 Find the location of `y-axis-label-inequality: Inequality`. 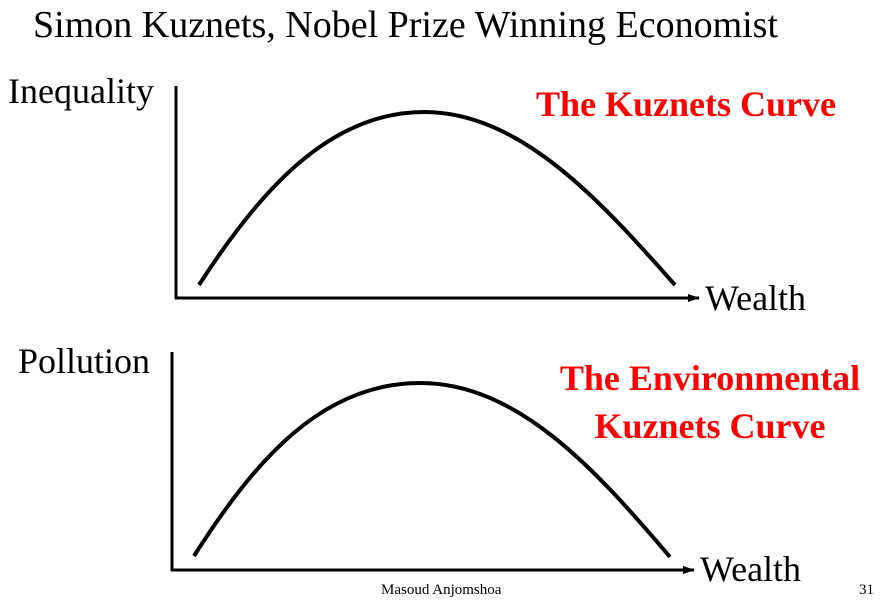

y-axis-label-inequality: Inequality is located at coordinates (81, 91).